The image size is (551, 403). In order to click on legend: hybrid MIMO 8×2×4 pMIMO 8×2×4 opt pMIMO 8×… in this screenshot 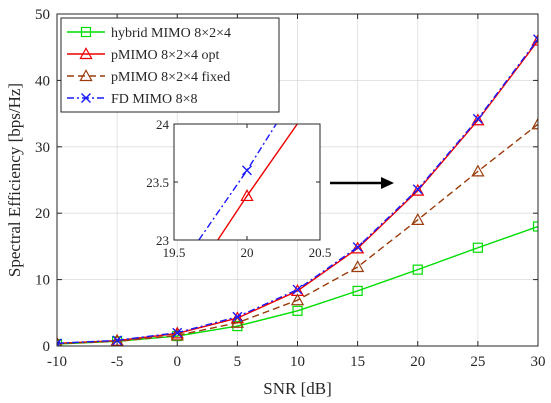, I will do `click(170, 65)`.